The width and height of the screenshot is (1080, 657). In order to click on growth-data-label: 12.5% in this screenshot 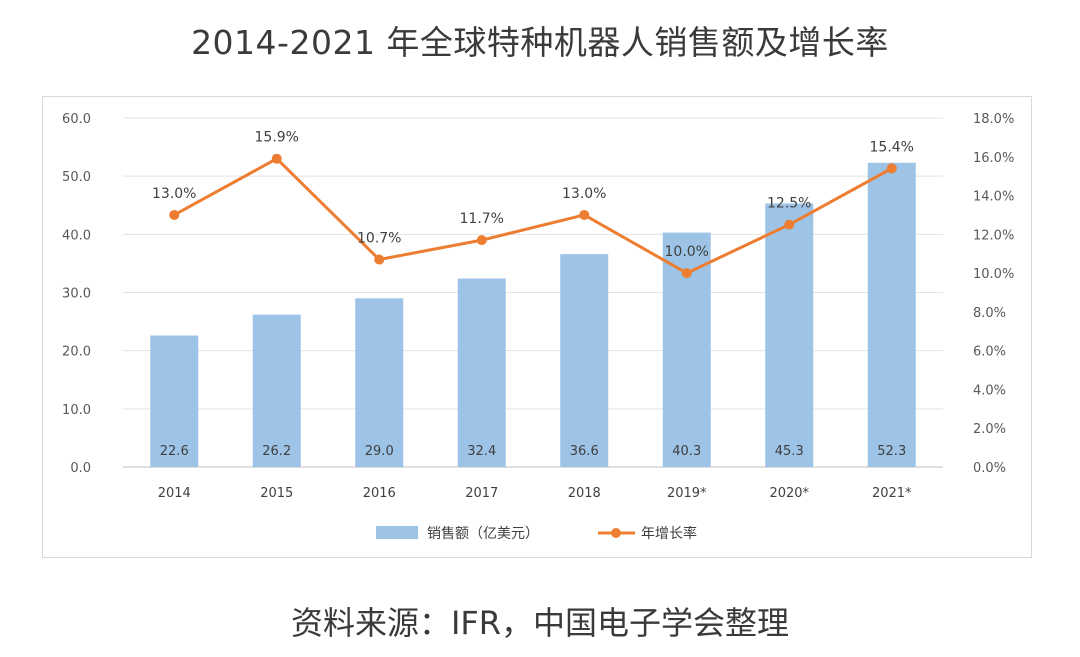, I will do `click(789, 204)`.